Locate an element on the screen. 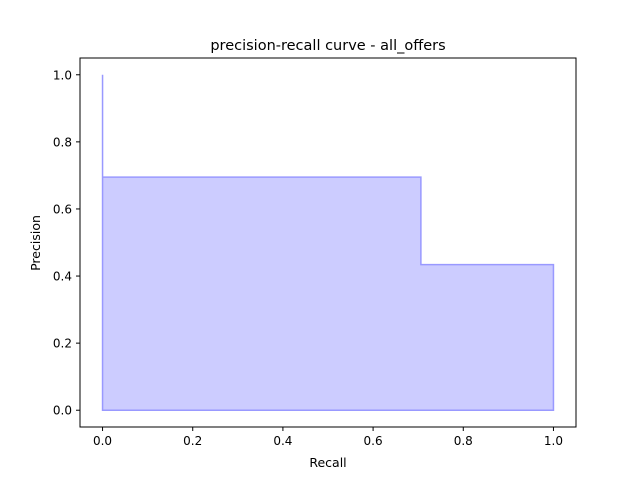 The width and height of the screenshot is (640, 480). x-axis-label: Recall is located at coordinates (327, 462).